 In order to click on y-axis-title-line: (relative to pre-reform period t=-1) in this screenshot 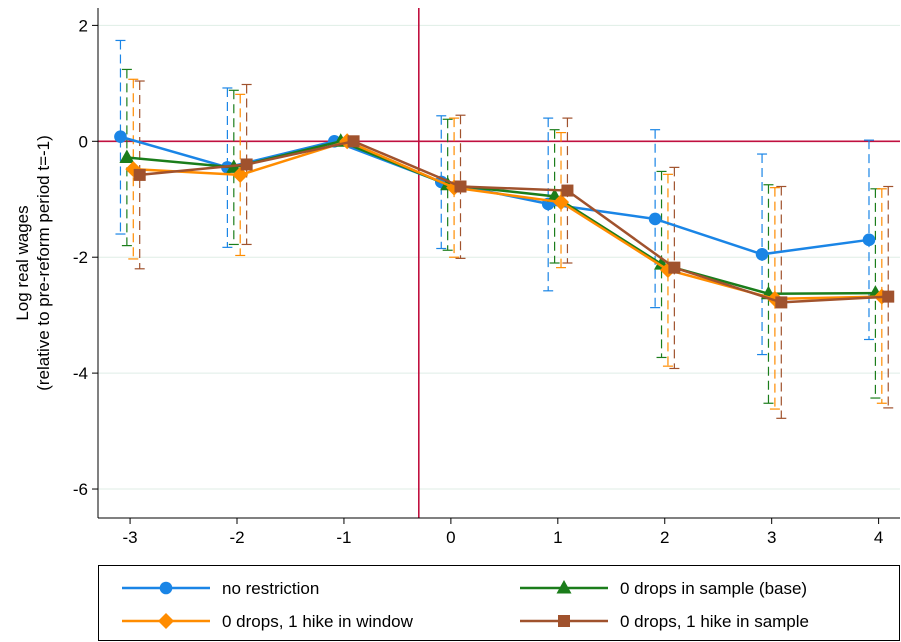, I will do `click(43, 263)`.